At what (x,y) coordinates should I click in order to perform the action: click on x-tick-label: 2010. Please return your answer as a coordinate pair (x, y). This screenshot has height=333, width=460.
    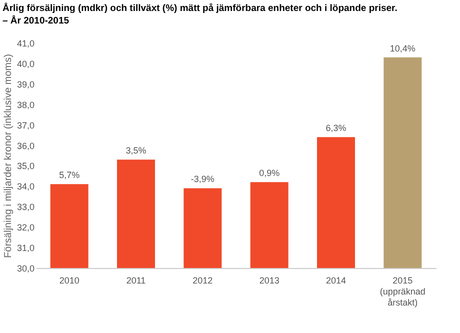
    Looking at the image, I should click on (69, 281).